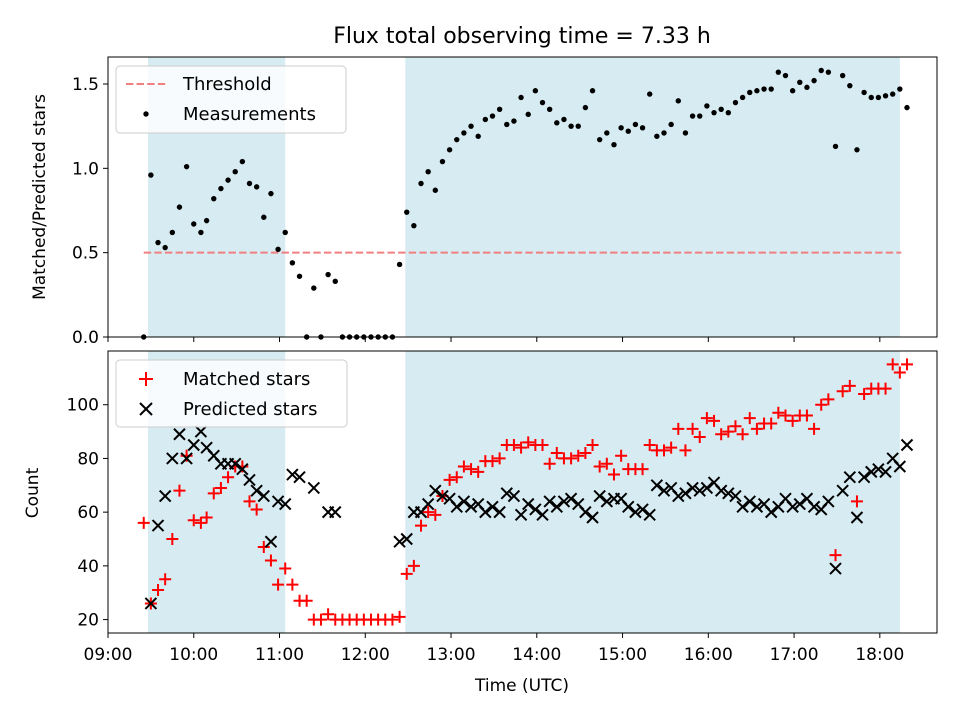  I want to click on bottom-x-axis-label: Time (UTC), so click(521, 686).